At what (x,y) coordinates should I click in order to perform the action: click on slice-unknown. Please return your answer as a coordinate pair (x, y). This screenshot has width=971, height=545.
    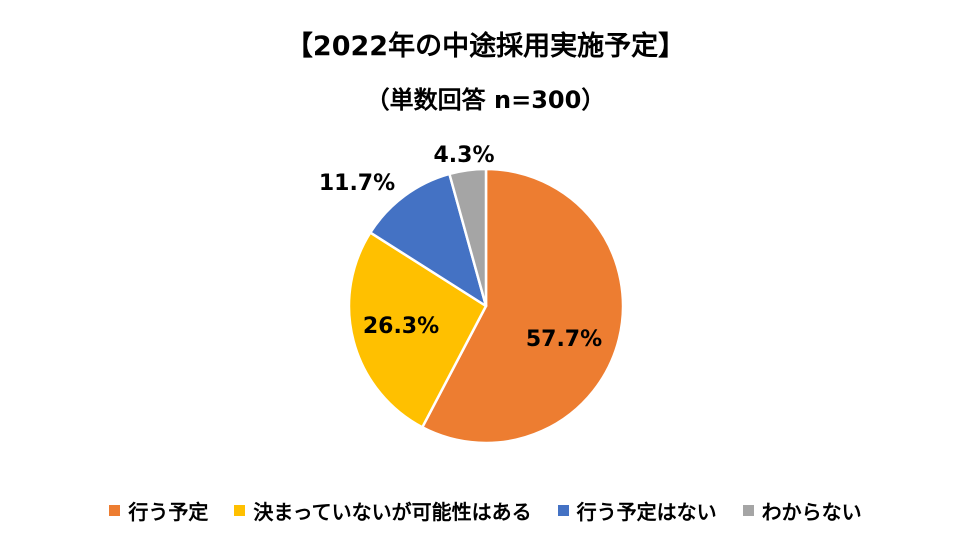
    Looking at the image, I should click on (468, 237).